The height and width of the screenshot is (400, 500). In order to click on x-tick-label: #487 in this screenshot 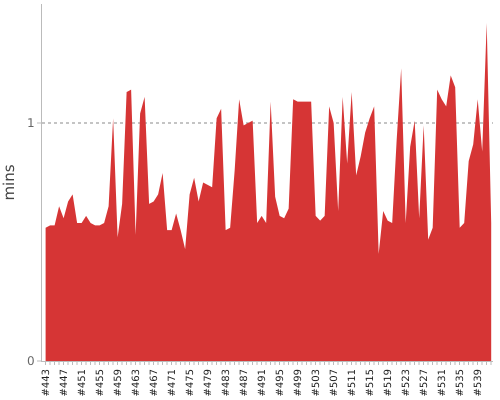, I will do `click(244, 382)`.